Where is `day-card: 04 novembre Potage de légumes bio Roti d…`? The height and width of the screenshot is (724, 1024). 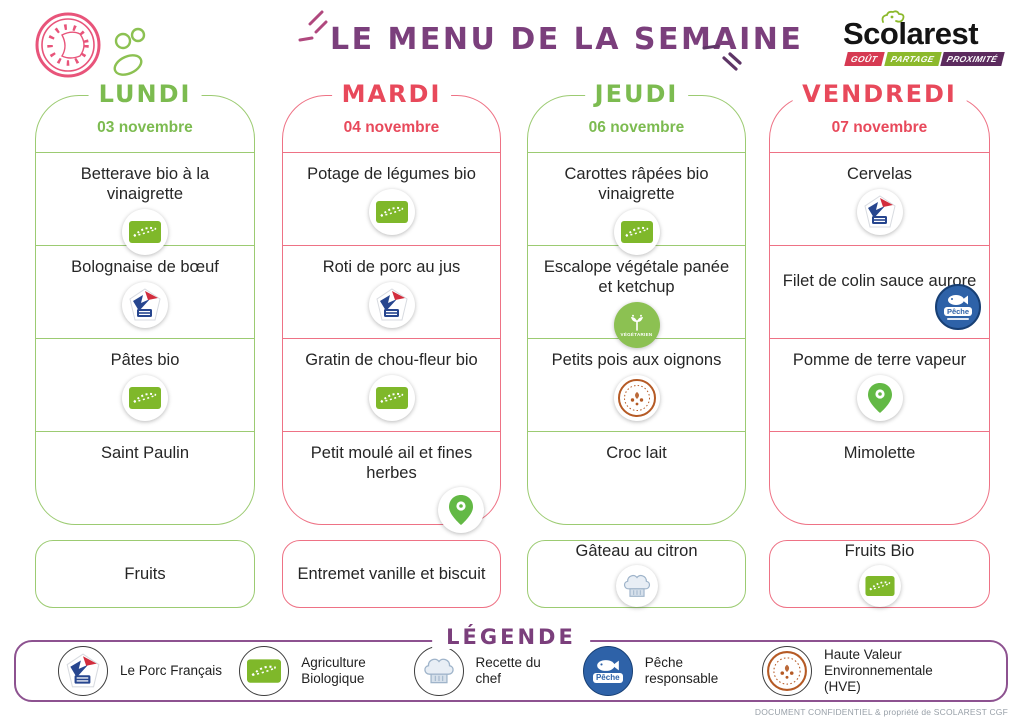 day-card: 04 novembre Potage de légumes bio Roti d… is located at coordinates (391, 314).